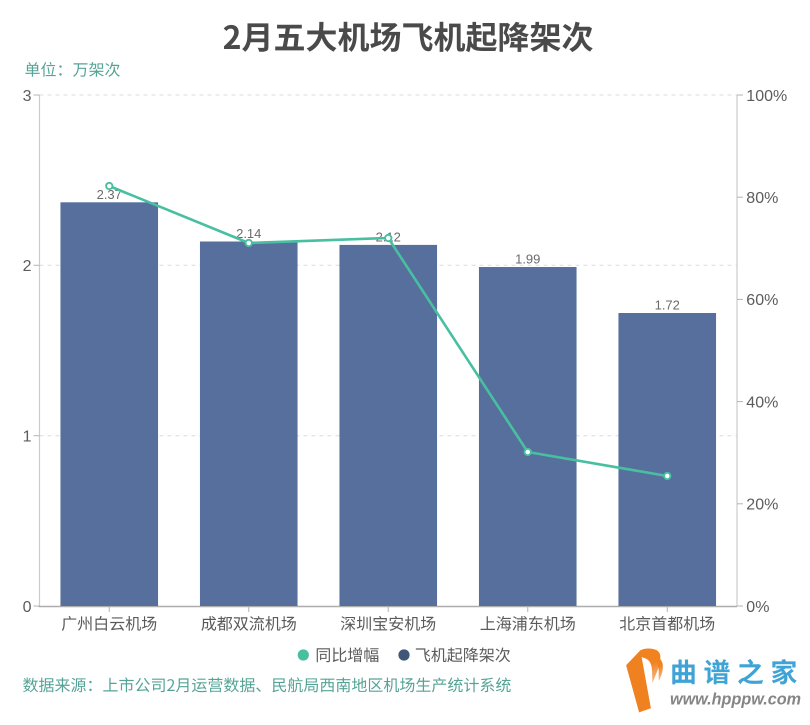 This screenshot has height=725, width=810. What do you see at coordinates (27, 437) in the screenshot?
I see `svg-text: 1` at bounding box center [27, 437].